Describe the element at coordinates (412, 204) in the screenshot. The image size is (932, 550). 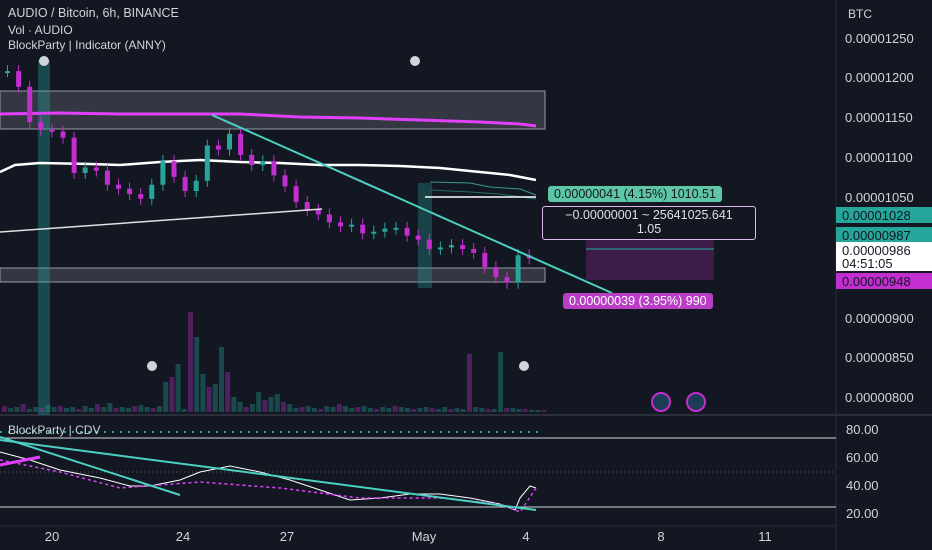
I see `descending-trendline` at that location.